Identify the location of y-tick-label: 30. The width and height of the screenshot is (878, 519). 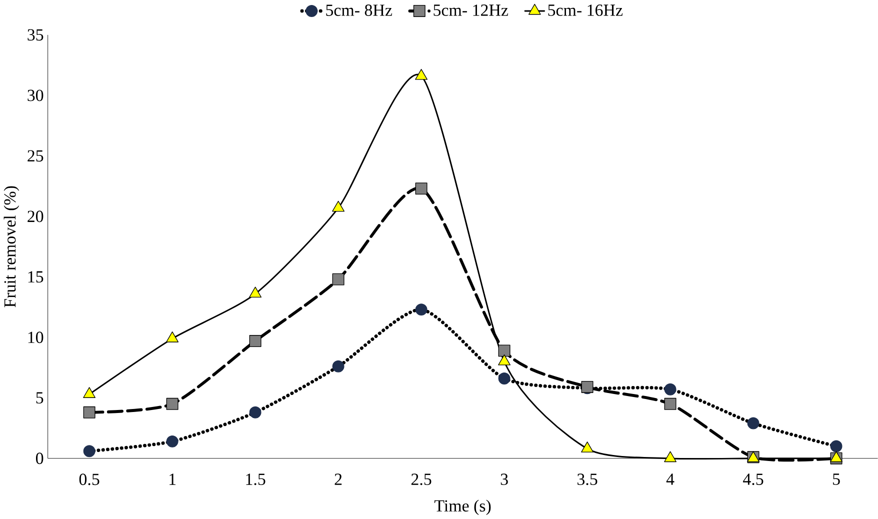
(36, 96).